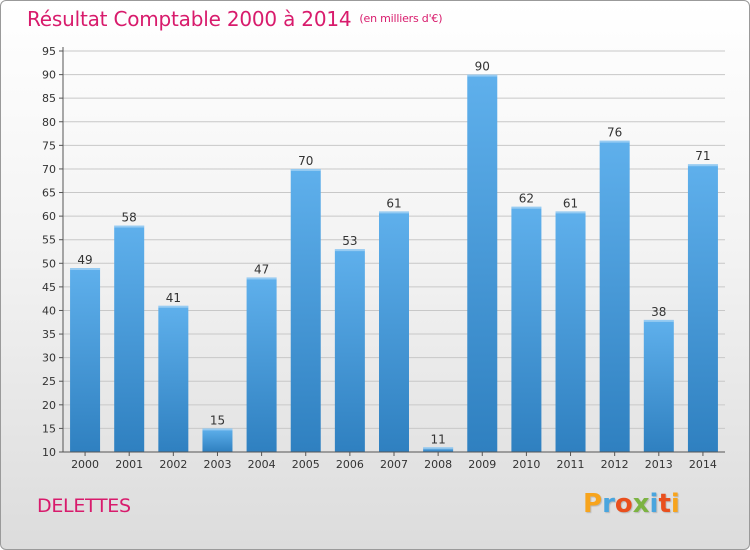 This screenshot has height=550, width=750. Describe the element at coordinates (305, 161) in the screenshot. I see `data-label-2005: 70` at that location.